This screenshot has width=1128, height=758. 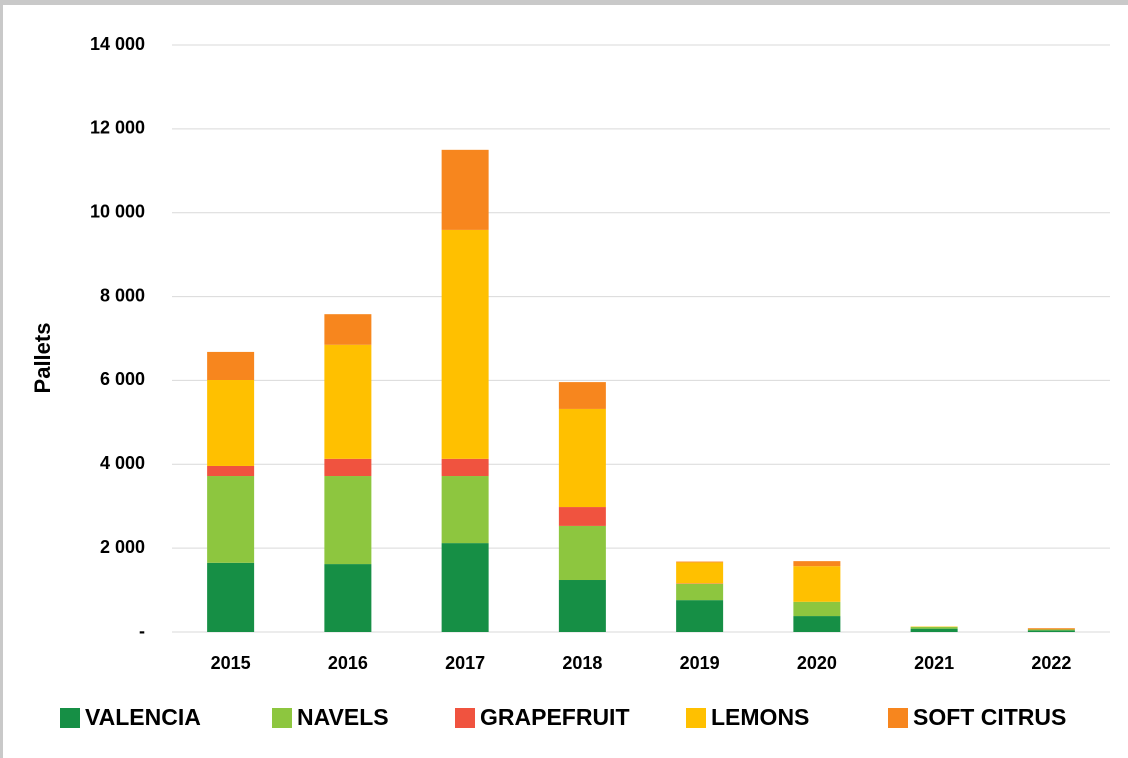 I want to click on legend-label: NAVELS, so click(x=343, y=717).